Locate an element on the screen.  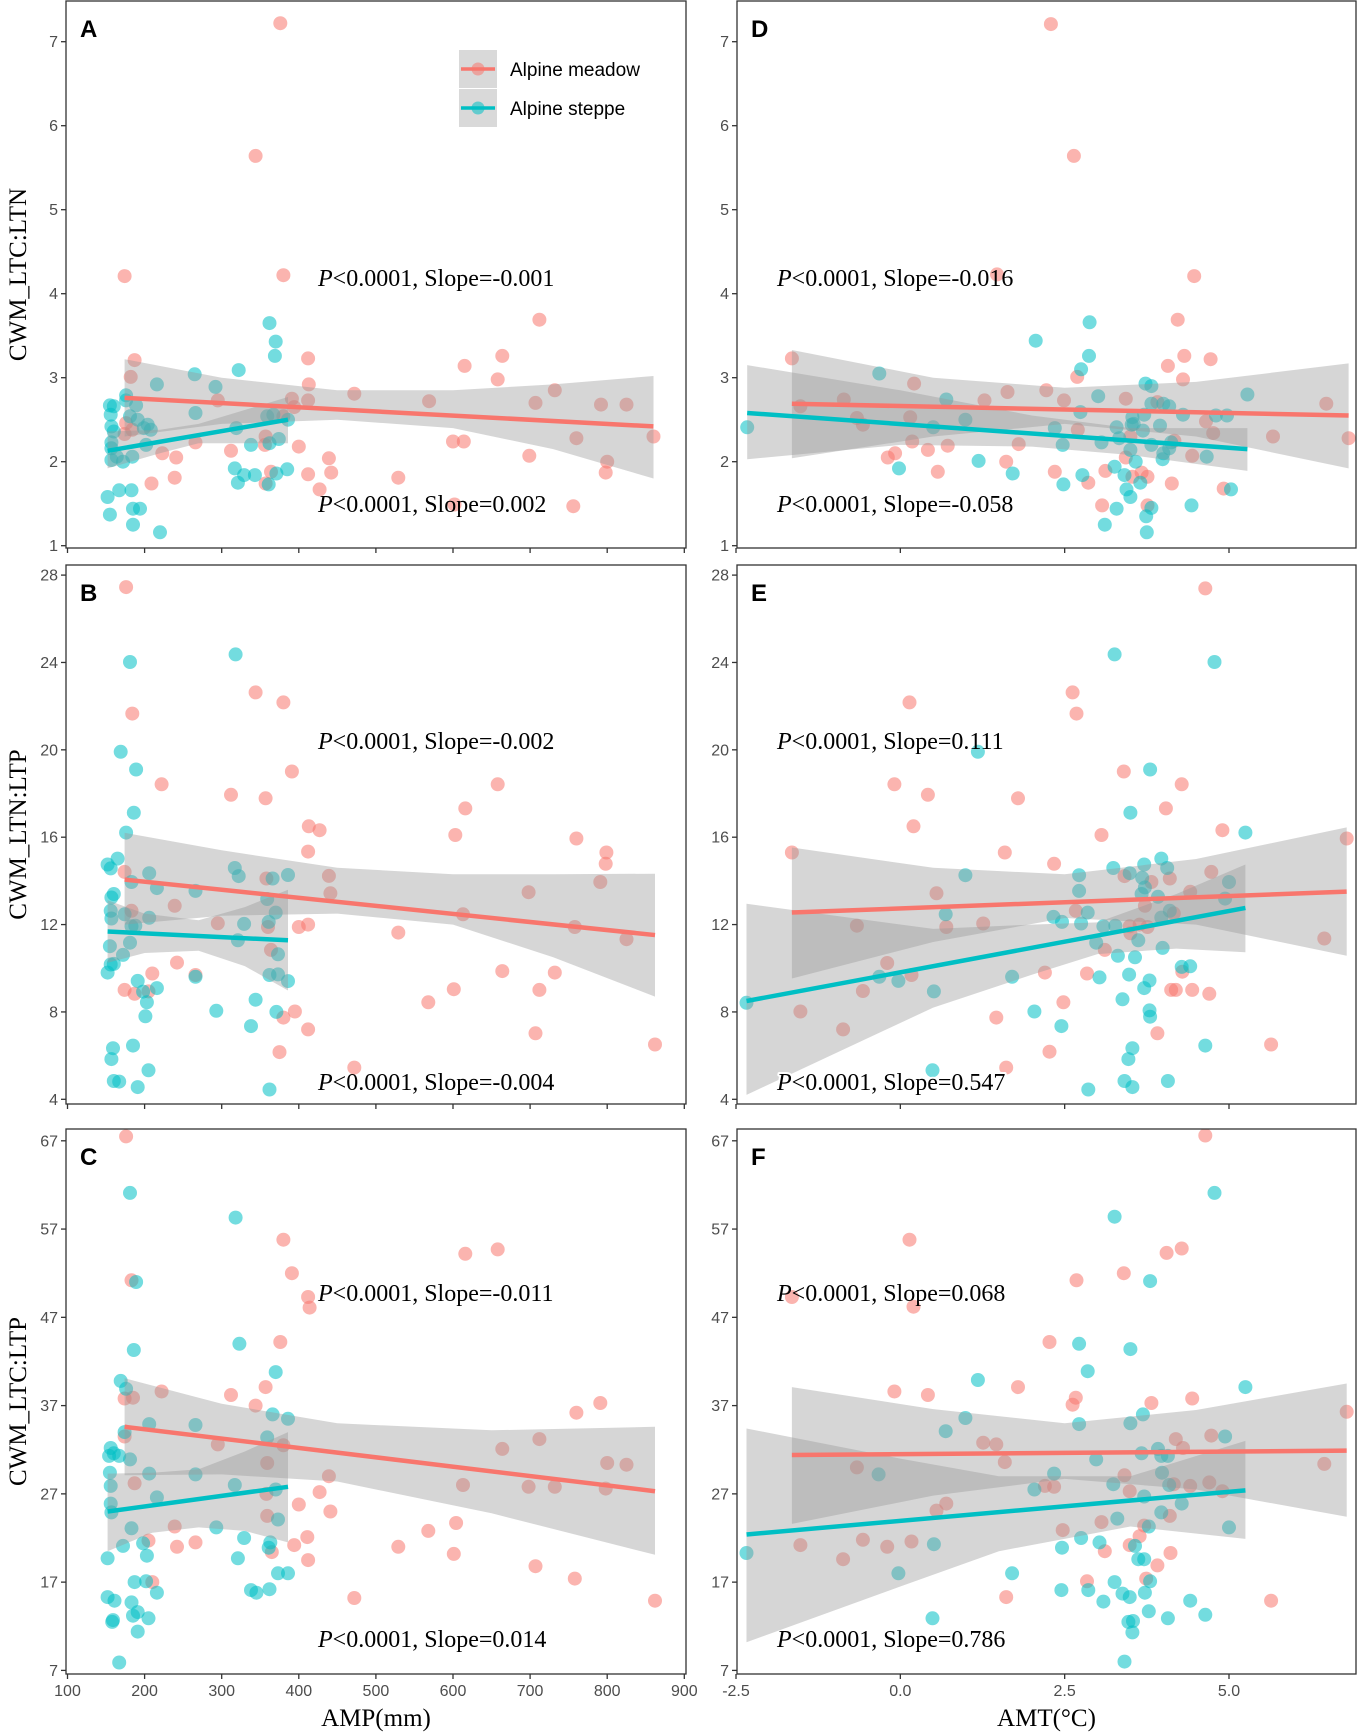
confidence-band-steppe is located at coordinates (197, 940).